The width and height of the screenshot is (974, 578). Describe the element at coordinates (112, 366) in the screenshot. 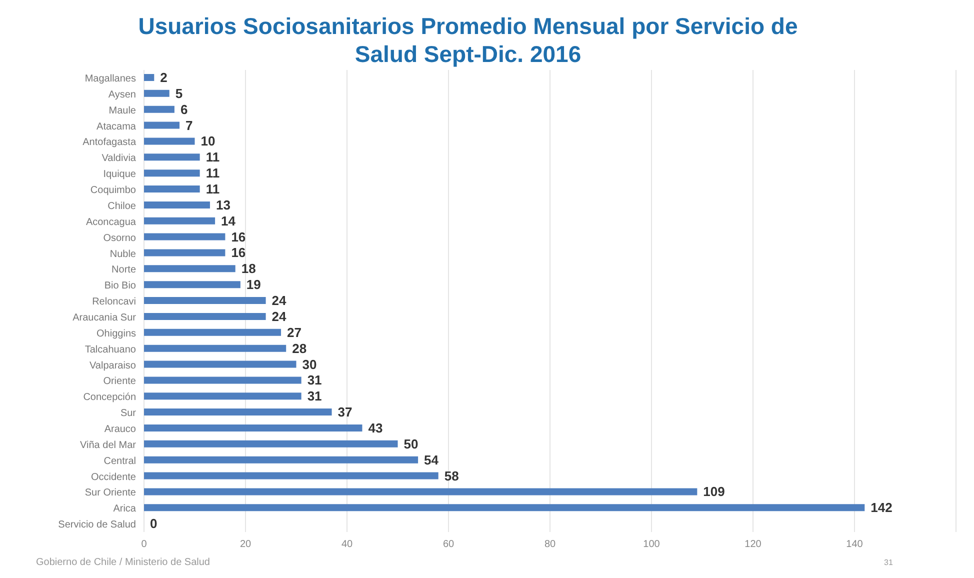

I see `y-tick-label: Valparaiso` at that location.